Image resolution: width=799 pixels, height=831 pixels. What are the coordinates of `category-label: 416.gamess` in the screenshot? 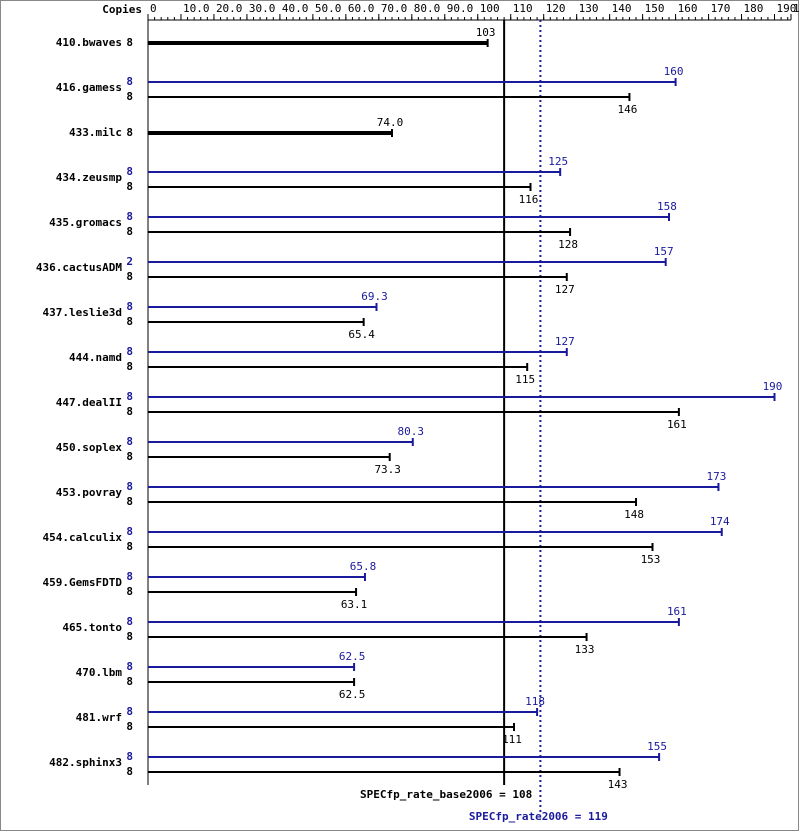 It's located at (89, 87).